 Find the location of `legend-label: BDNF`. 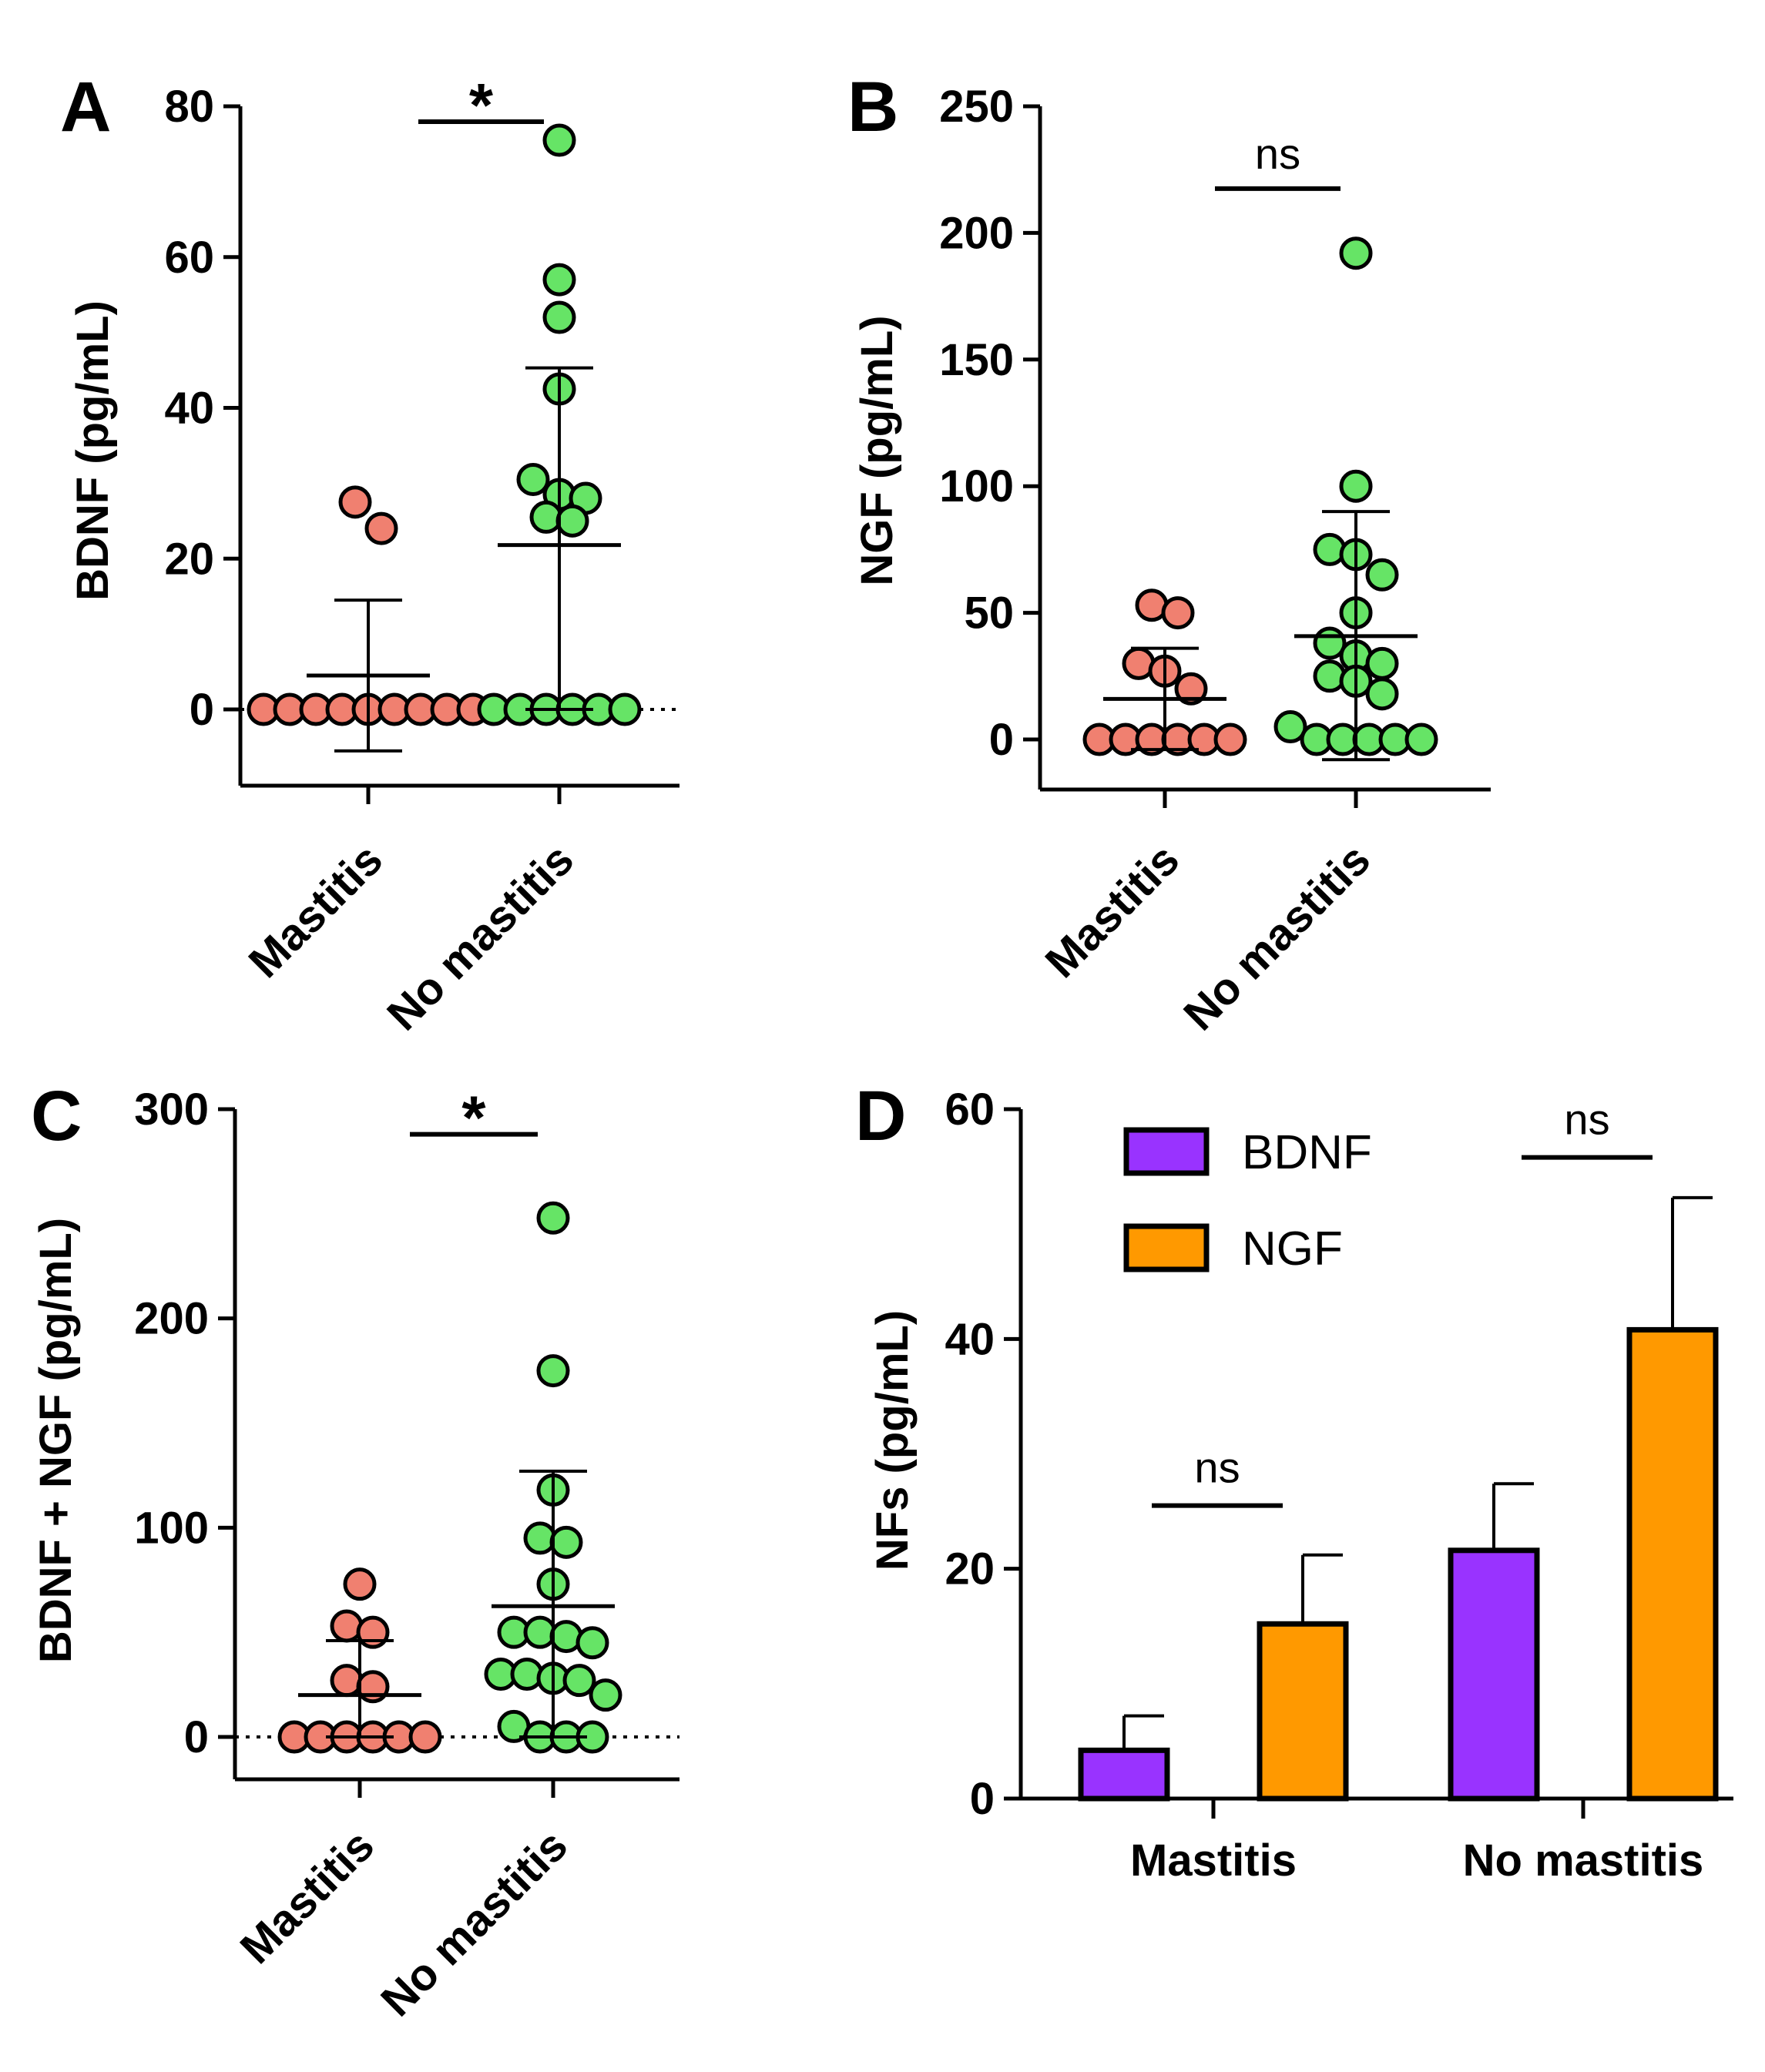

legend-label: BDNF is located at coordinates (1307, 1152).